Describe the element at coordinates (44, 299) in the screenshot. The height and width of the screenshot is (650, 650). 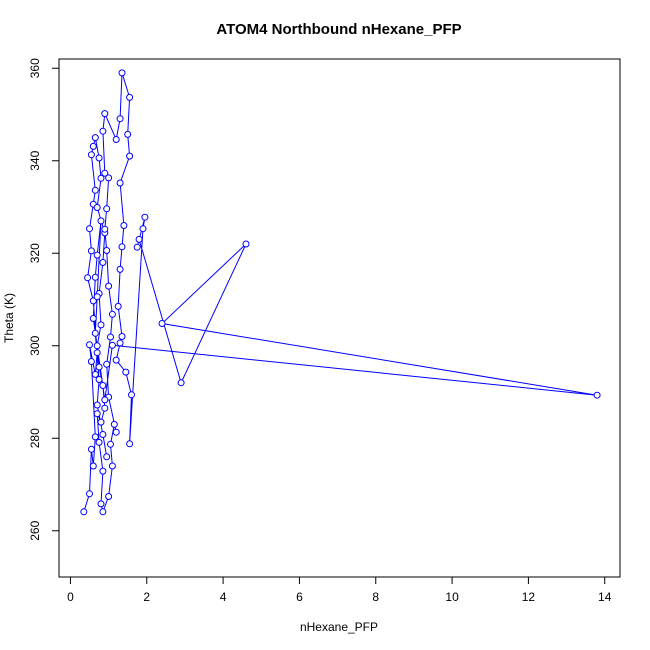
I see `y-axis: 260 280 300 320 340 360` at that location.